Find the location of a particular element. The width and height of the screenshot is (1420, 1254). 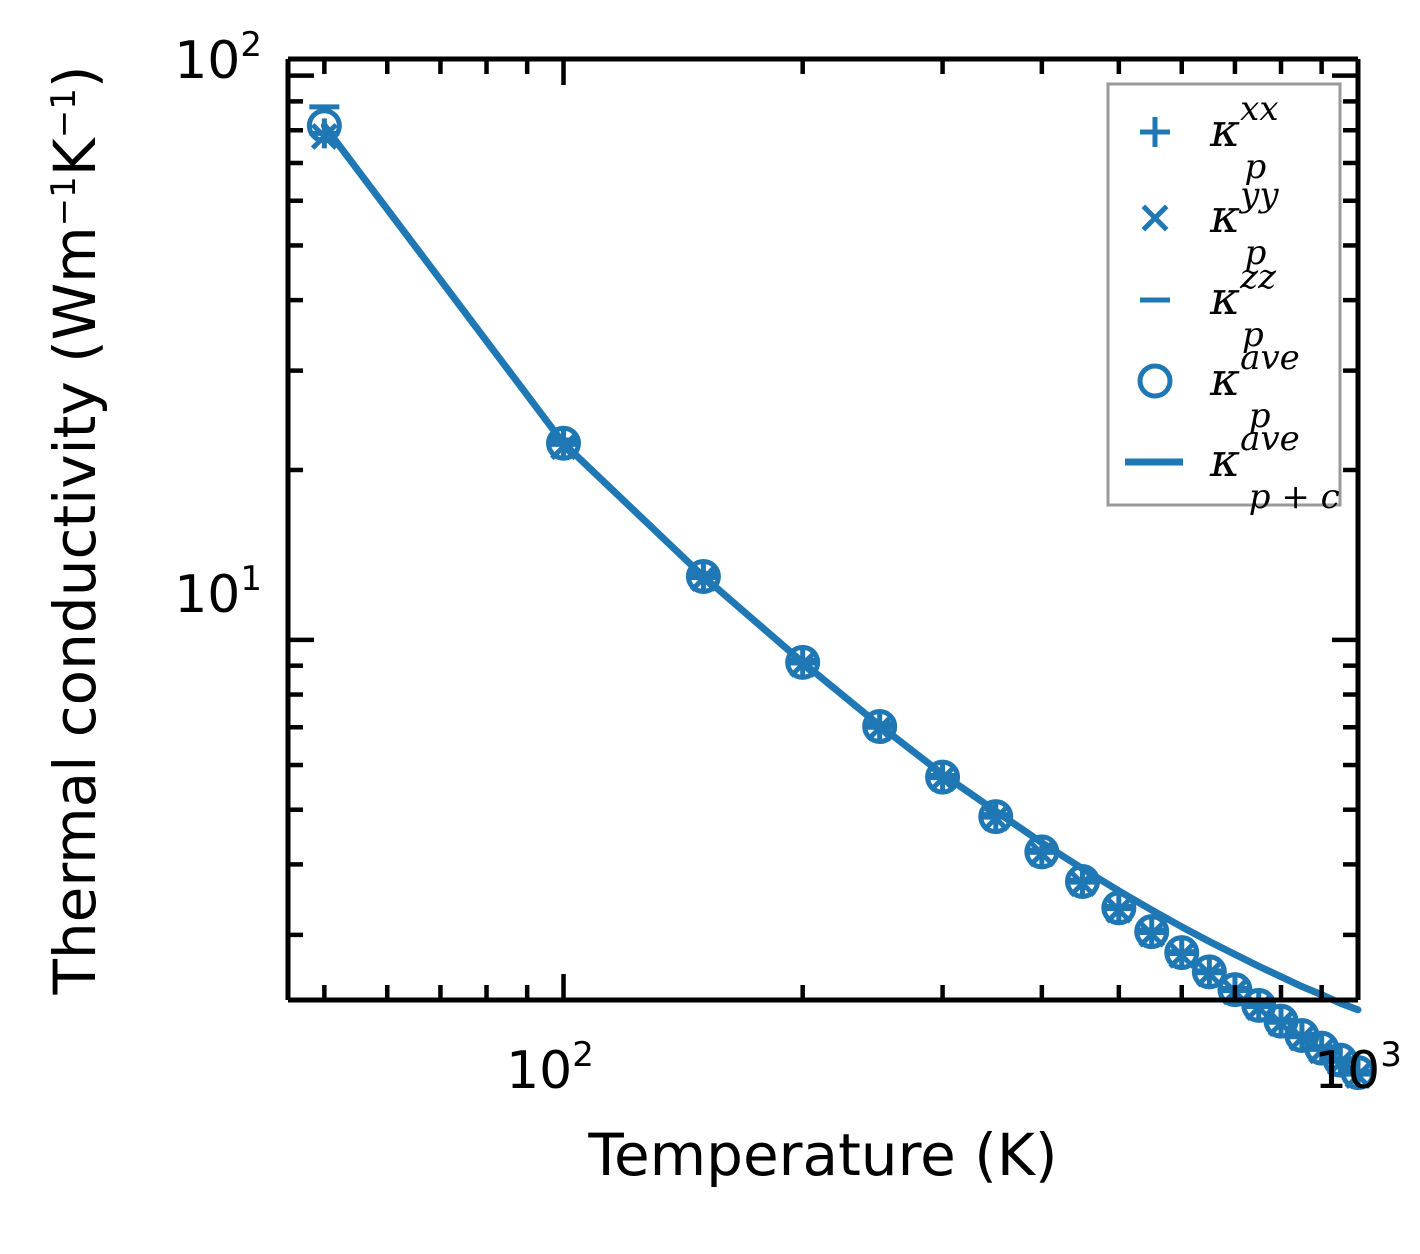

legend-label-1: κxx p is located at coordinates (1244, 138).